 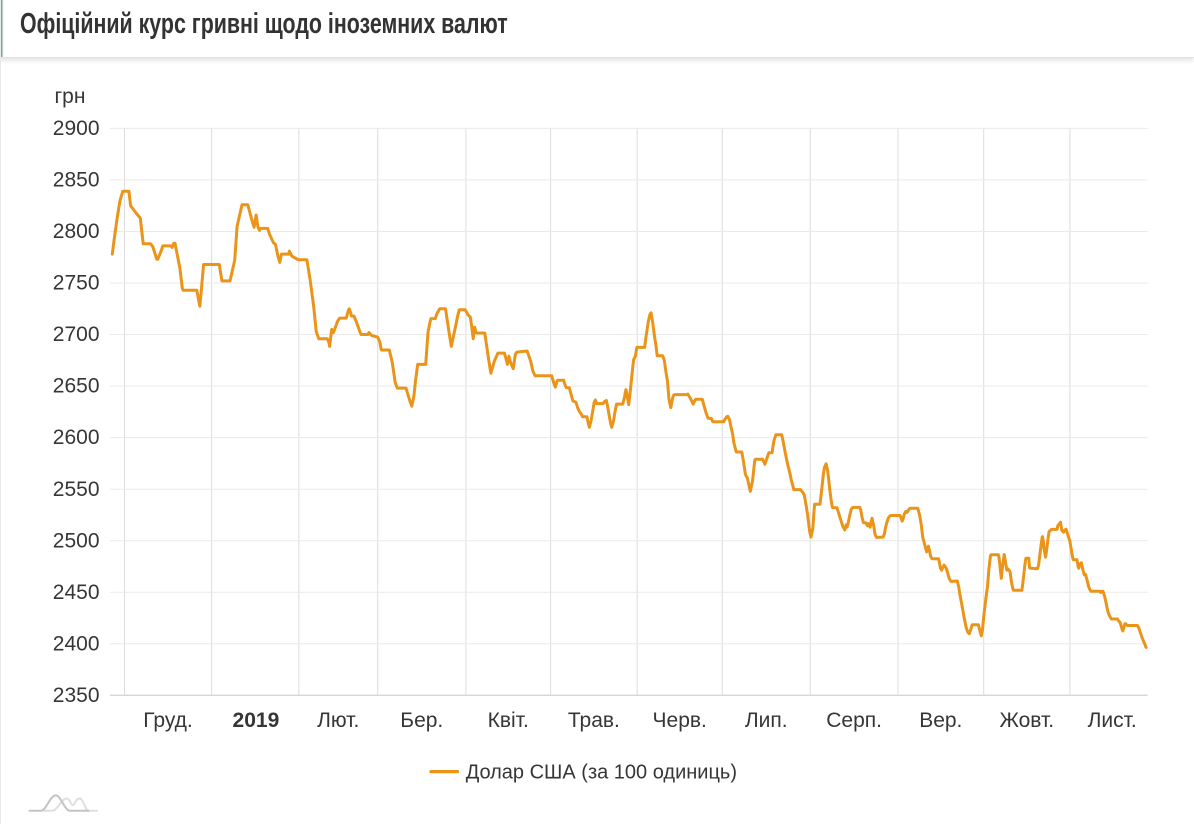 I want to click on svg-text: 2500, so click(x=76, y=540).